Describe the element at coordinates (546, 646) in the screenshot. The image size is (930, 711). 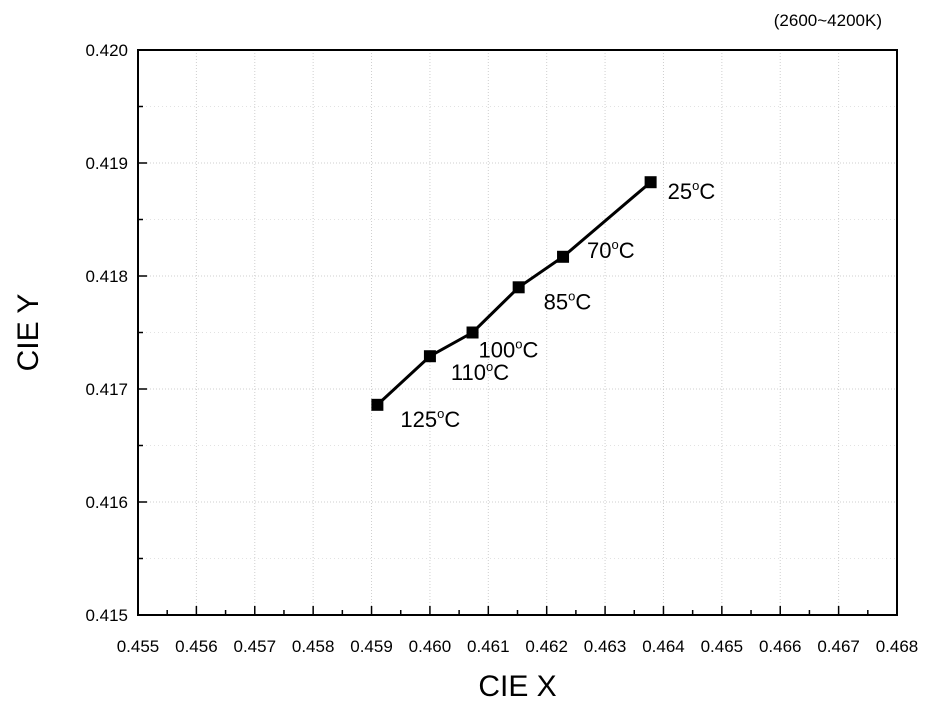
I see `x-tick-label: 0.462` at that location.